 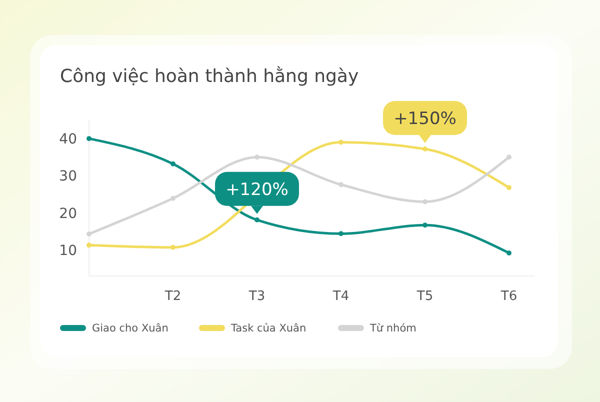 What do you see at coordinates (425, 118) in the screenshot?
I see `annotation: +150%` at bounding box center [425, 118].